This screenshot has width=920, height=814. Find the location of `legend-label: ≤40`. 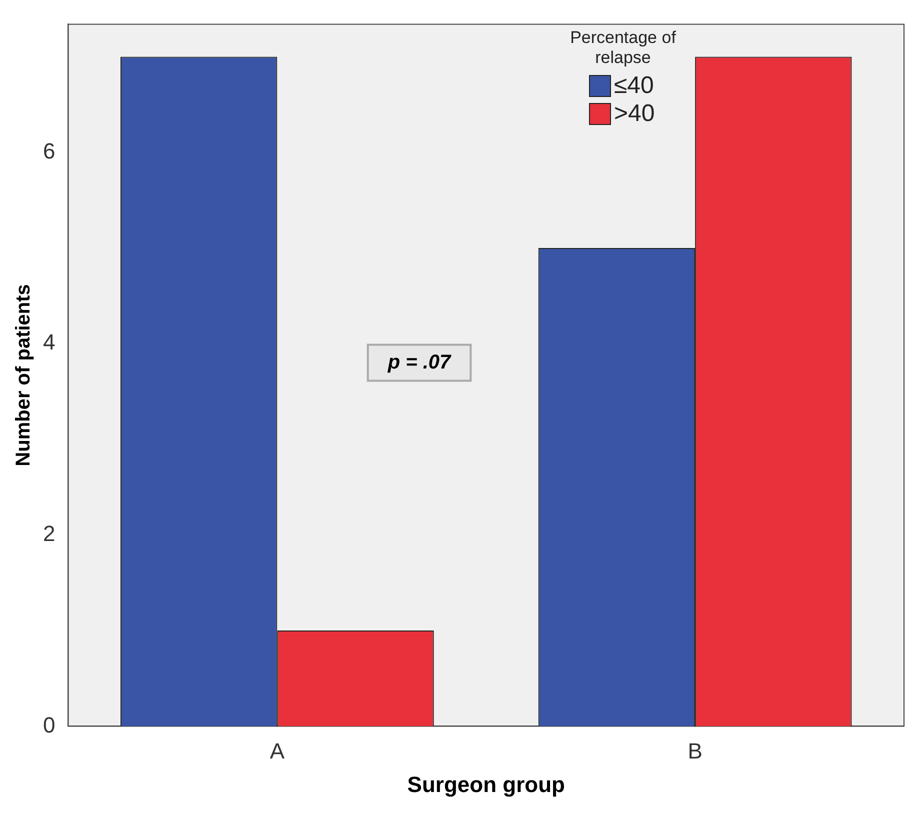

legend-label: ≤40 is located at coordinates (634, 86).